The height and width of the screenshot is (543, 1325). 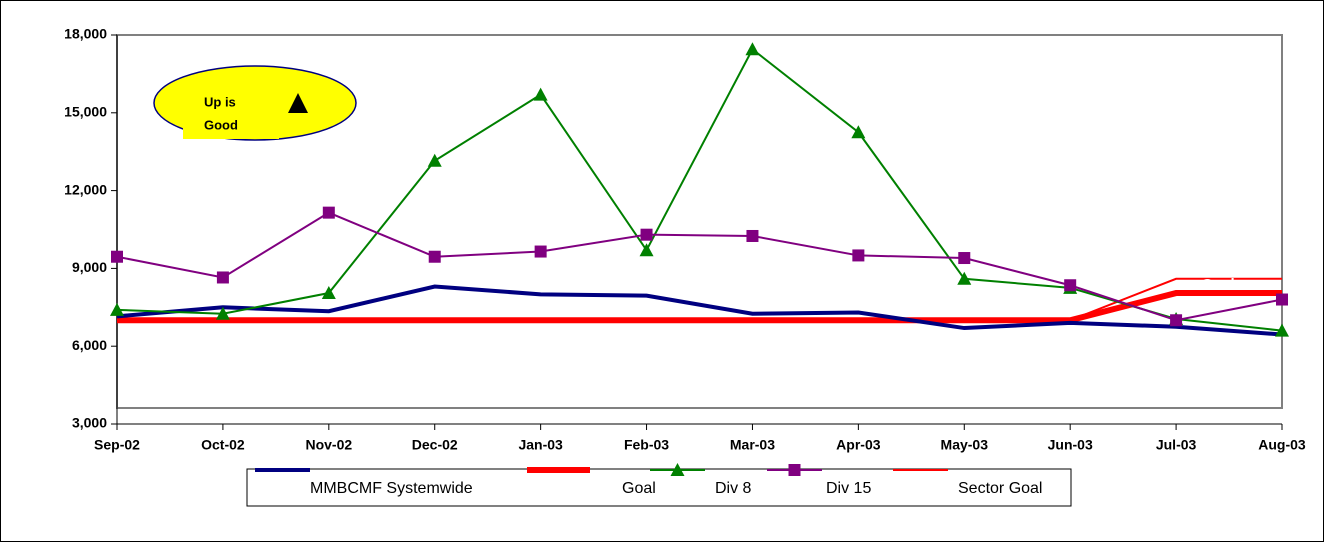 What do you see at coordinates (85, 189) in the screenshot?
I see `y-tick-label: 12,000` at bounding box center [85, 189].